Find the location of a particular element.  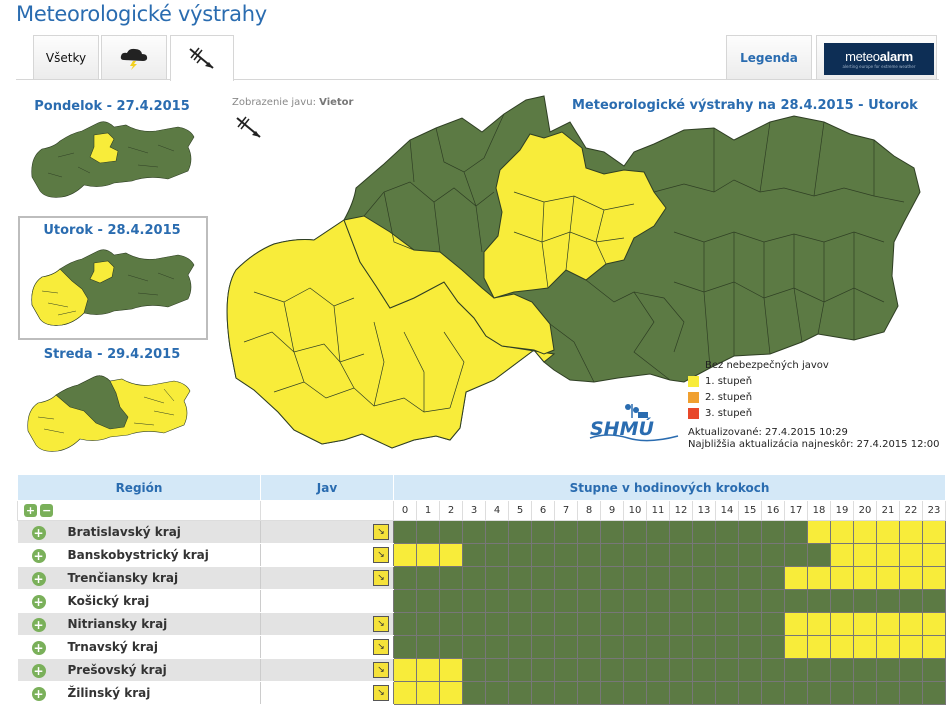

table-row: + Prešovský kraj ↘ is located at coordinates (481, 670).